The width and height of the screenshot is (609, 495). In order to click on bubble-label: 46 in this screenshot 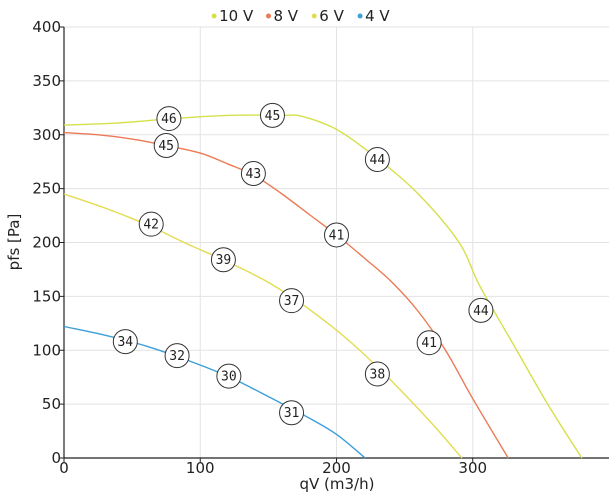, I will do `click(169, 119)`.